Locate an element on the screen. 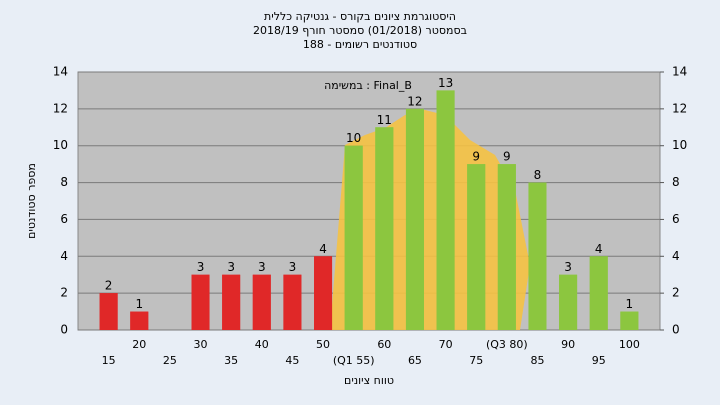 This screenshot has height=405, width=720. x-tick-label: 100 is located at coordinates (629, 344).